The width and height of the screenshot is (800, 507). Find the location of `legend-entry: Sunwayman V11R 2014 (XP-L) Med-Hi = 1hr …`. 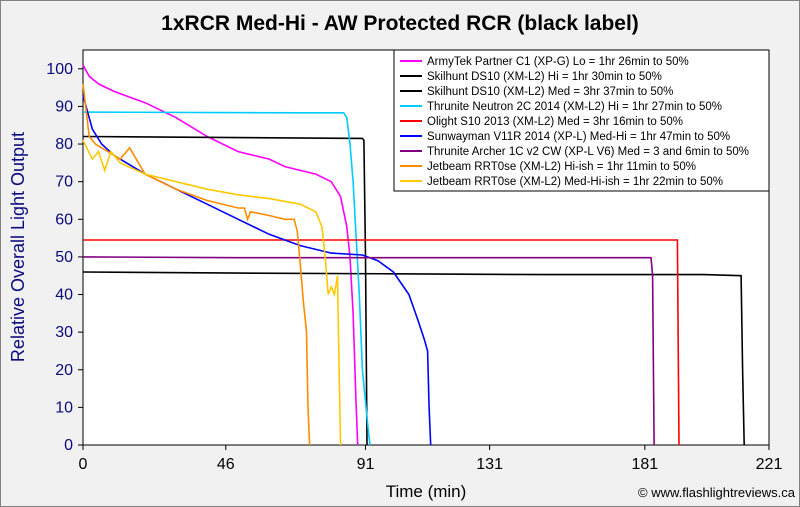

legend-entry: Sunwayman V11R 2014 (XP-L) Med-Hi = 1hr … is located at coordinates (578, 137).